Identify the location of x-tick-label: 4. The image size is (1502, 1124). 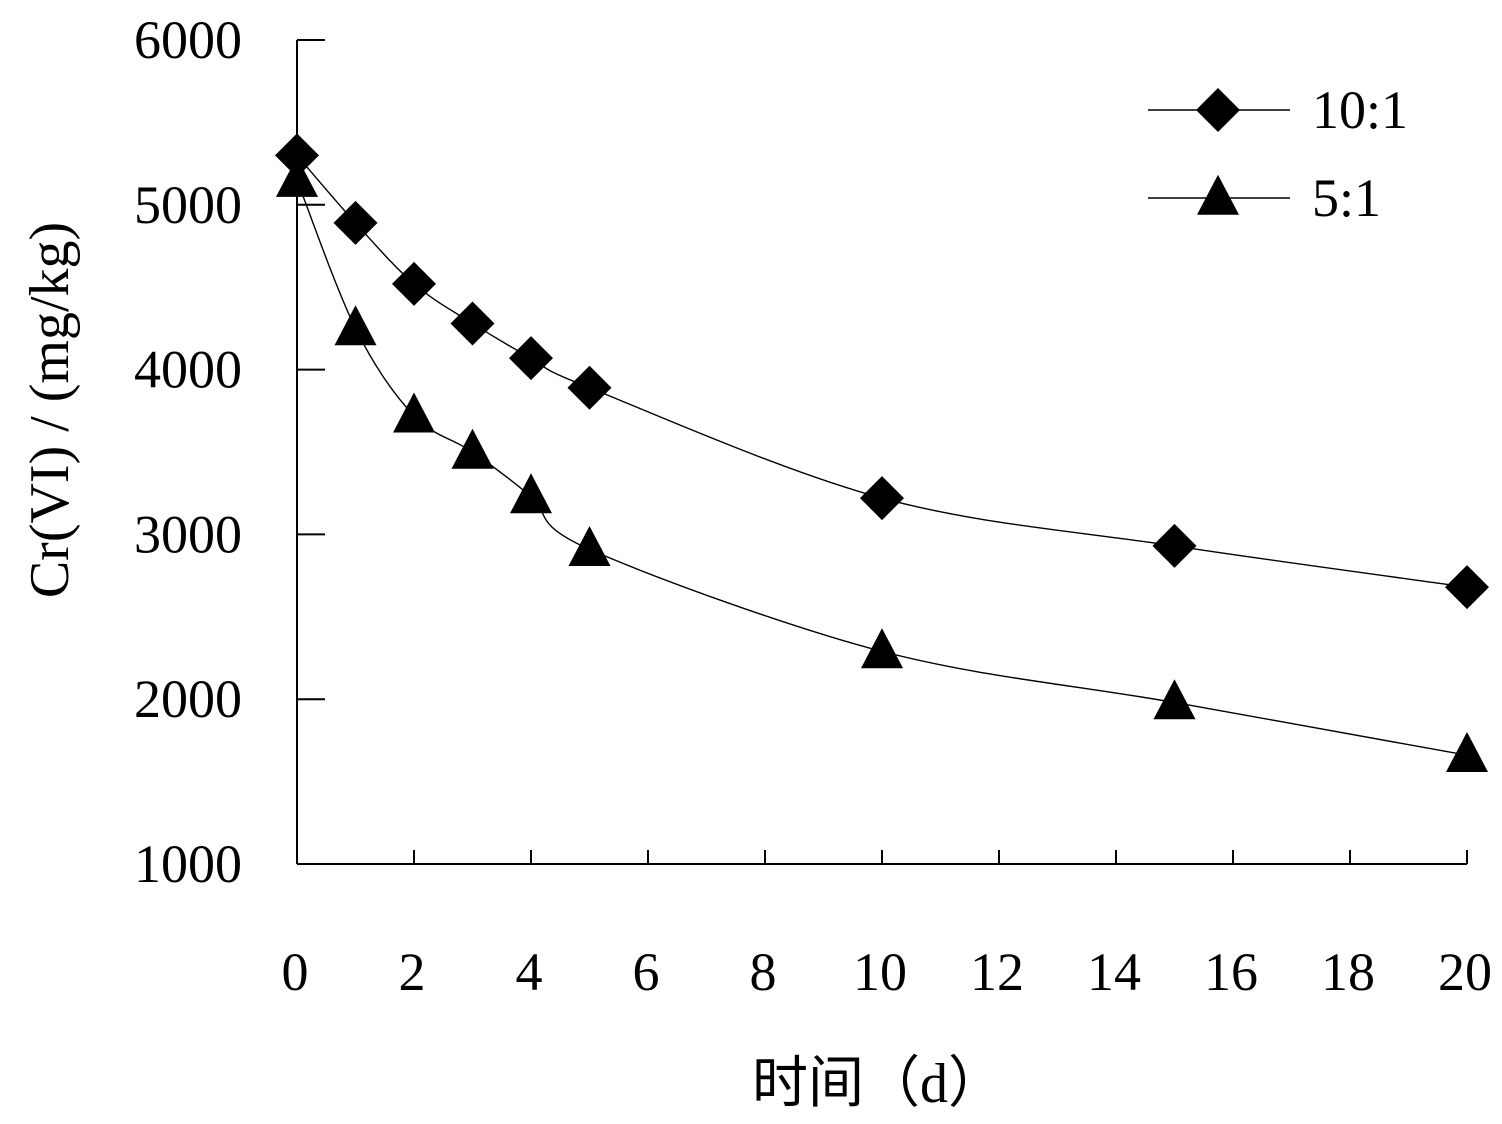
(529, 972).